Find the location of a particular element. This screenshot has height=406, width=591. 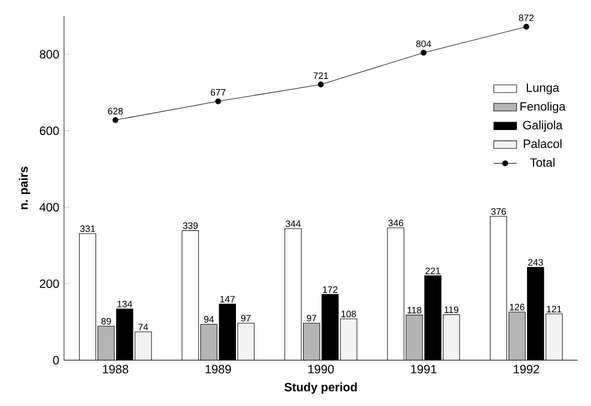

data-label: 119 is located at coordinates (451, 310).